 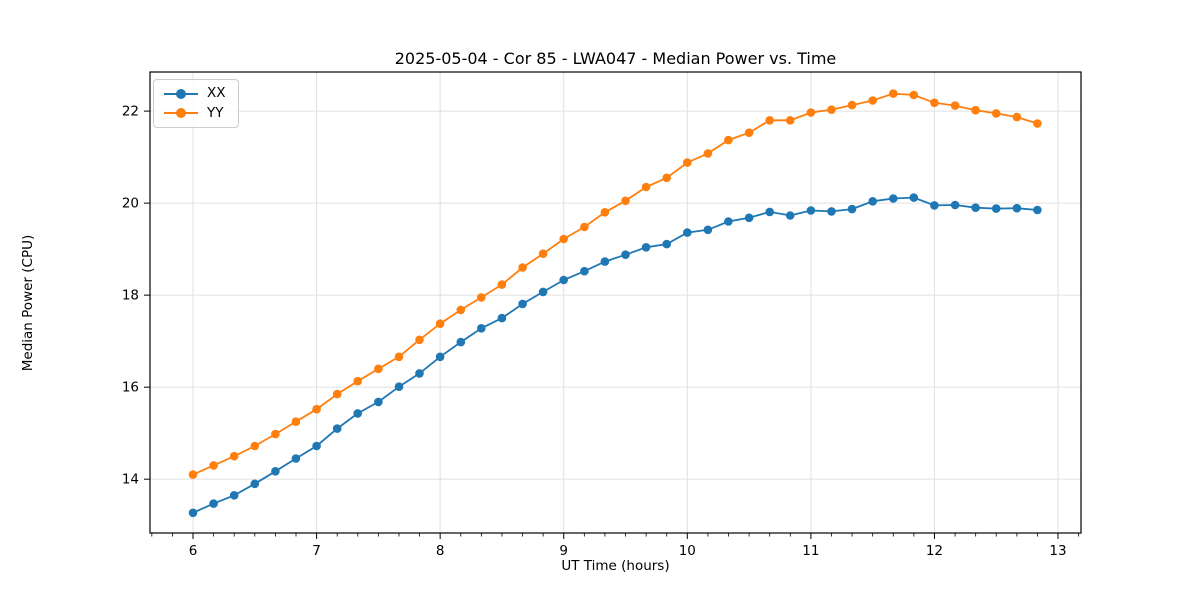 I want to click on x-axis-label: UT Time (hours), so click(x=615, y=566).